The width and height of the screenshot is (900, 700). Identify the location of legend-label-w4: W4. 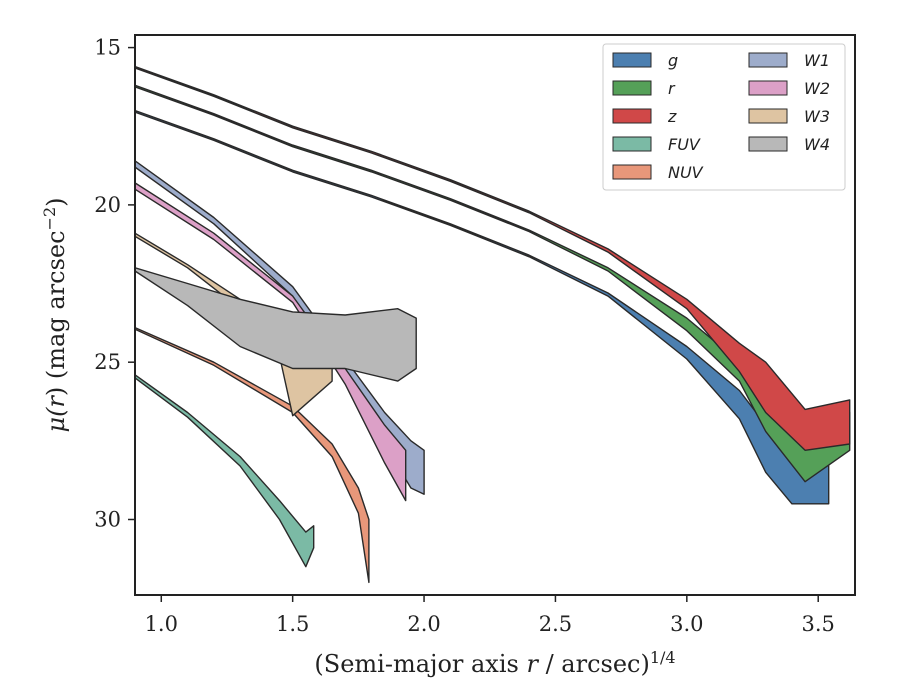
(817, 144).